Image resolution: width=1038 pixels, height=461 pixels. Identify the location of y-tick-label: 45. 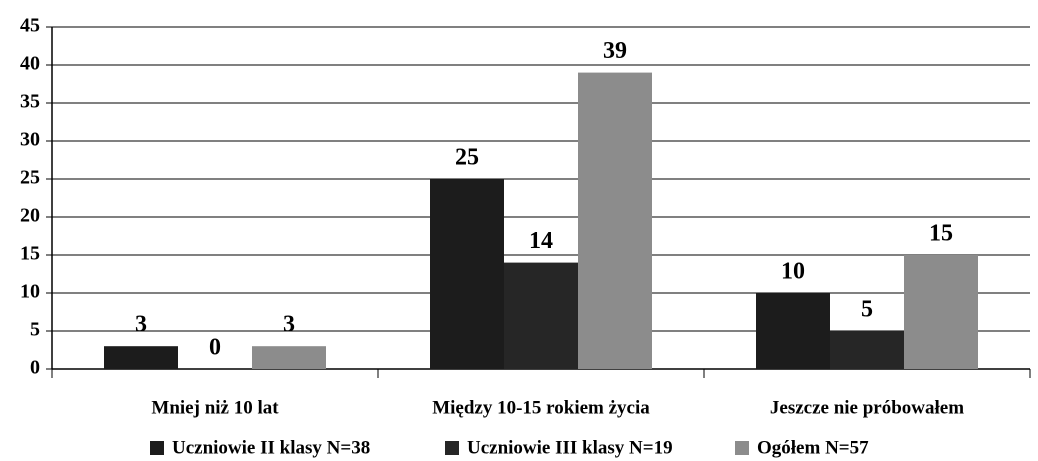
(30, 26).